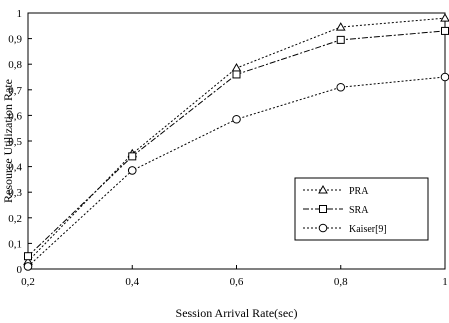 This screenshot has height=323, width=449. Describe the element at coordinates (341, 282) in the screenshot. I see `x-tick-label: 0,8` at that location.